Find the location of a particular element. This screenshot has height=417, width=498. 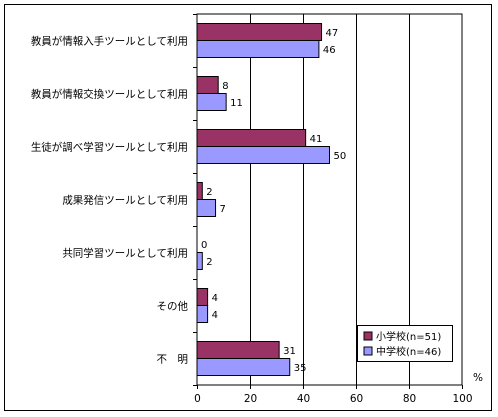

data-label-series0-0: 47 is located at coordinates (332, 33).